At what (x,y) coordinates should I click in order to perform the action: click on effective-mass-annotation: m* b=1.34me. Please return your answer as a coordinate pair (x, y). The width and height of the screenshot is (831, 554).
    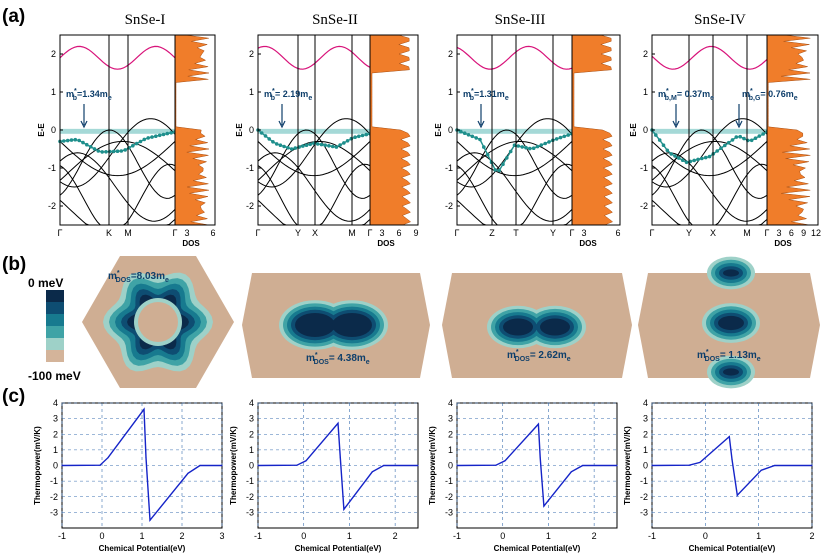
    Looking at the image, I should click on (89, 95).